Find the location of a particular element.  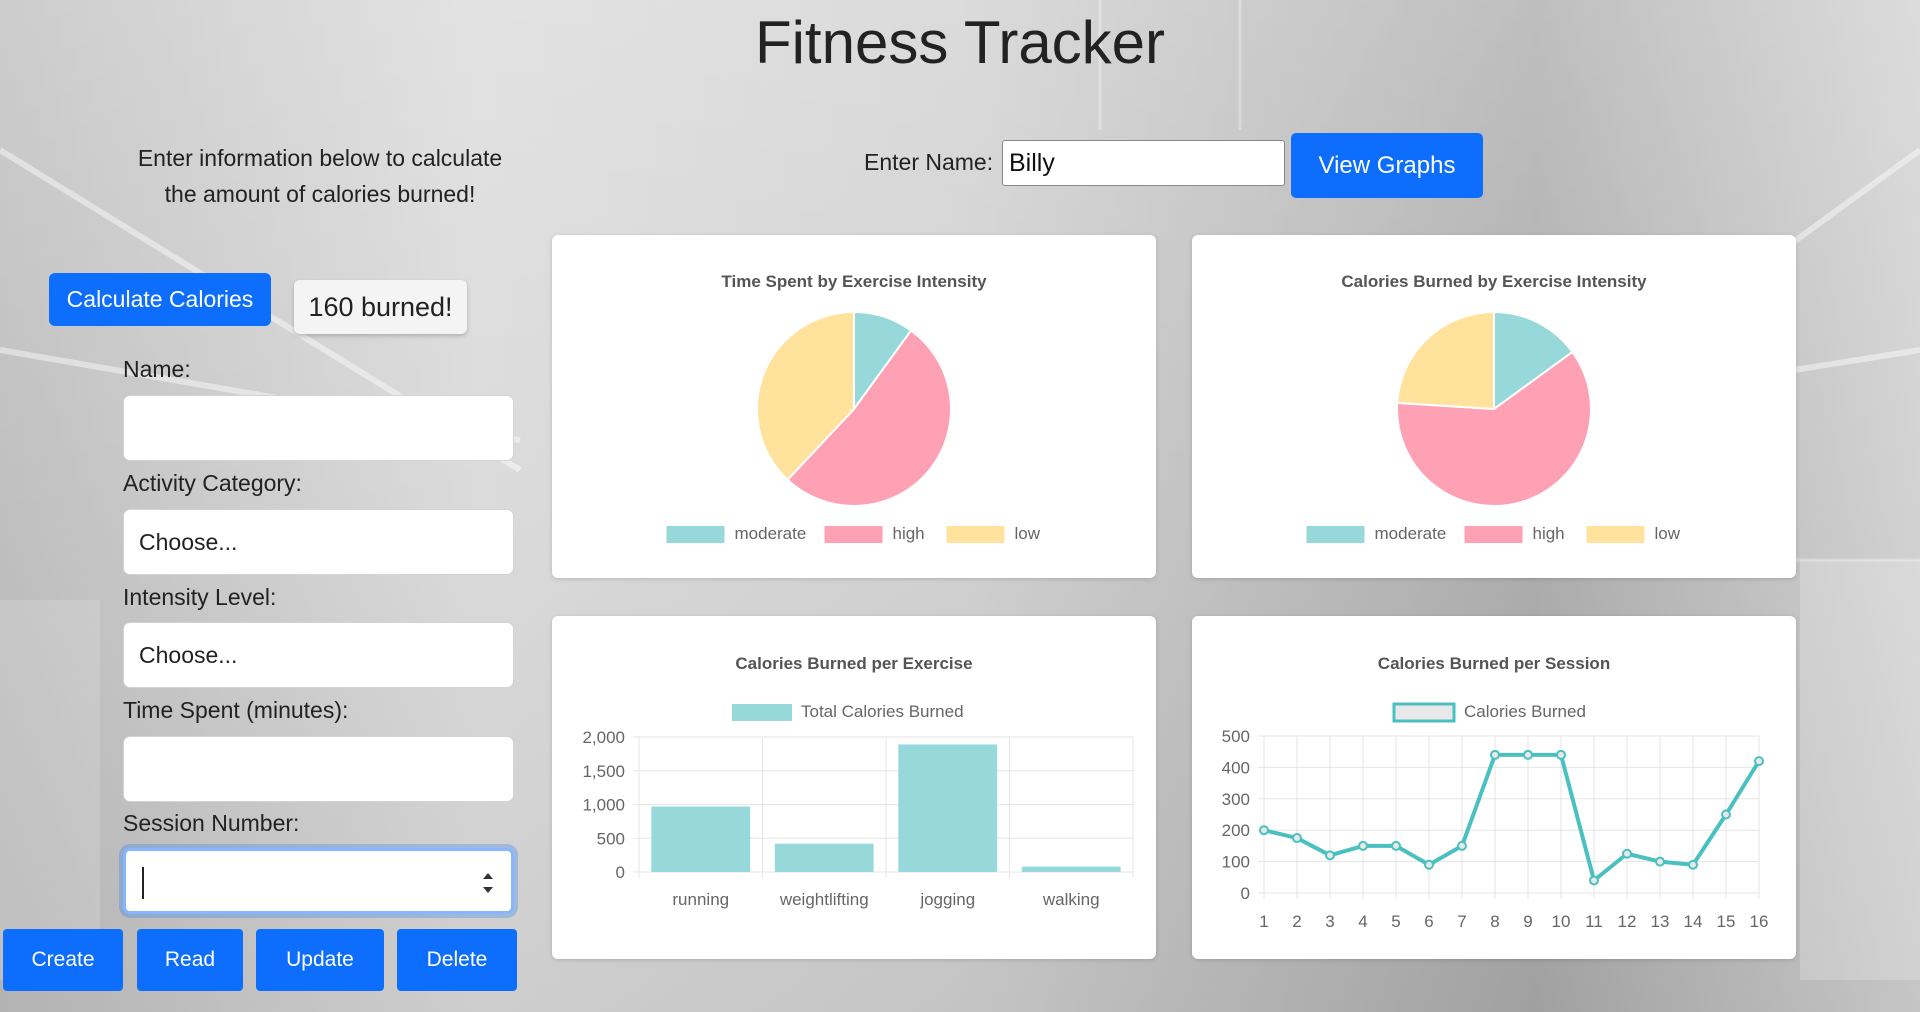

x-tick-label: 8 is located at coordinates (1494, 921).